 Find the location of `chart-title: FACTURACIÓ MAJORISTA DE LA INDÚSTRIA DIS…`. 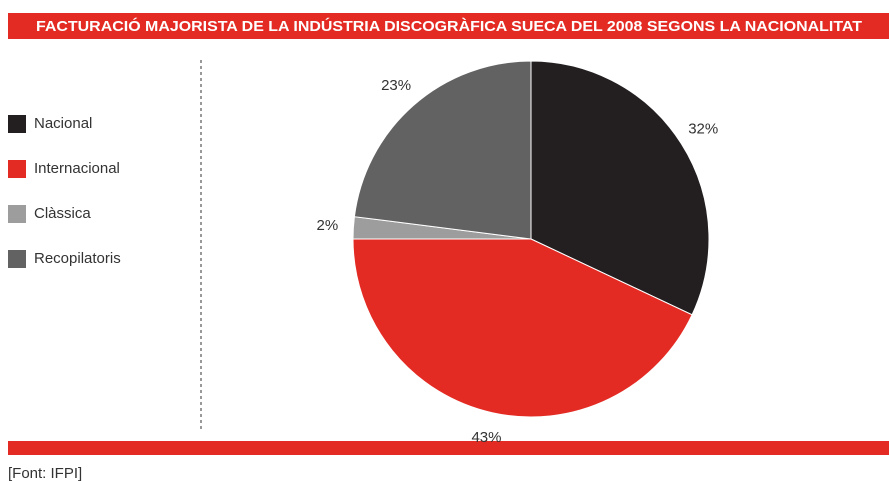

chart-title: FACTURACIÓ MAJORISTA DE LA INDÚSTRIA DIS… is located at coordinates (449, 26).